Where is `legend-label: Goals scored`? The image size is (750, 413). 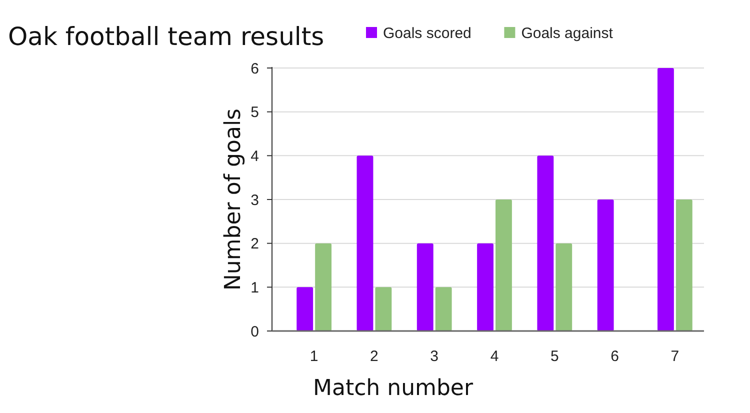 legend-label: Goals scored is located at coordinates (427, 33).